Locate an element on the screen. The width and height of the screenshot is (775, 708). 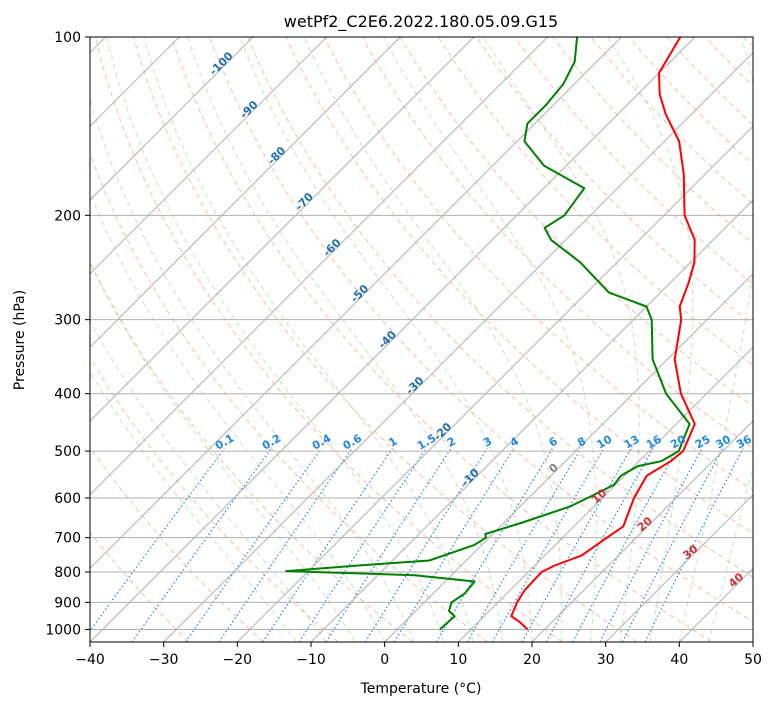
x-axis: −40 −30 −20 −10 0 10 20 30 40 50 is located at coordinates (418, 655).